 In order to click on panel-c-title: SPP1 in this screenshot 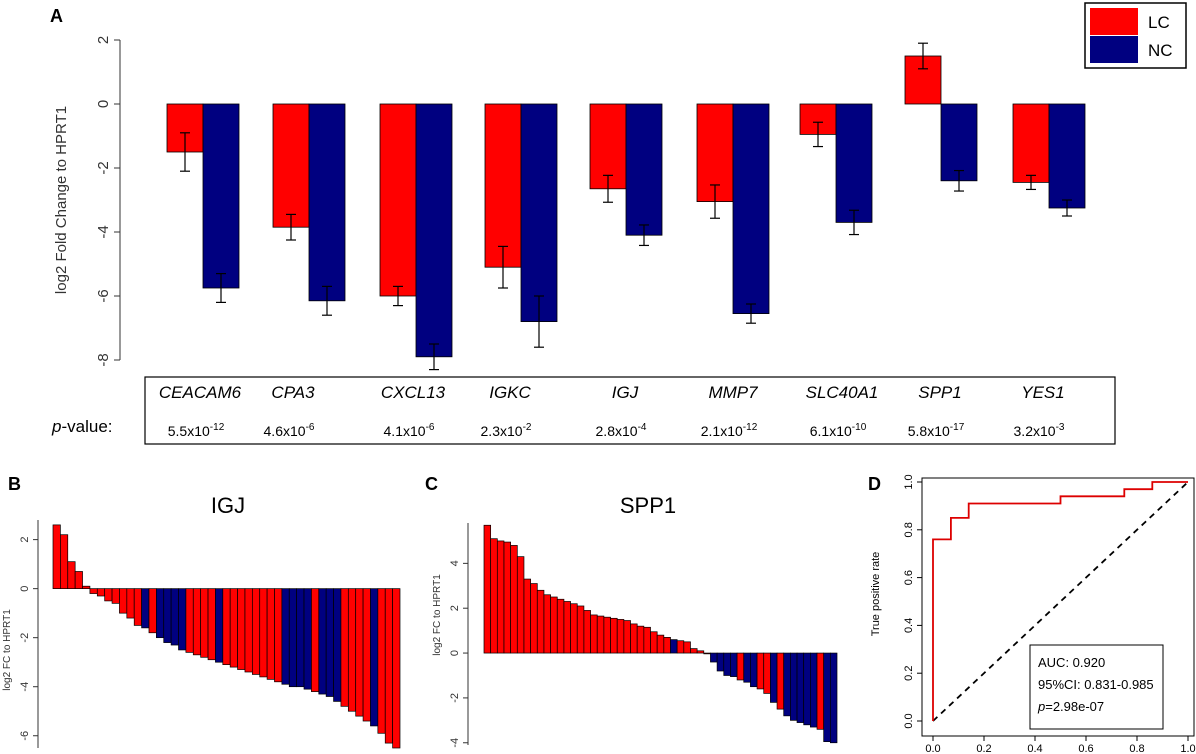, I will do `click(648, 505)`.